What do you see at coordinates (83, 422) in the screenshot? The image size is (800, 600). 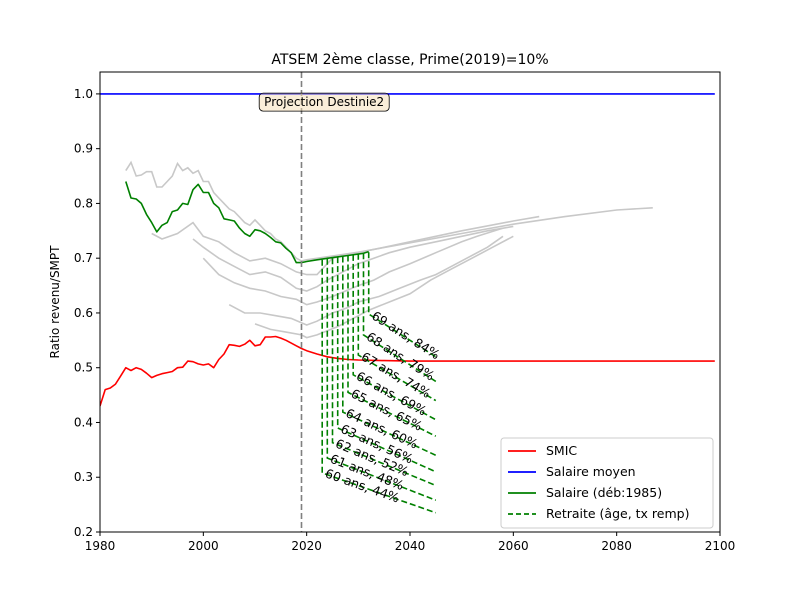 I see `y-tick-label: 0.4` at bounding box center [83, 422].